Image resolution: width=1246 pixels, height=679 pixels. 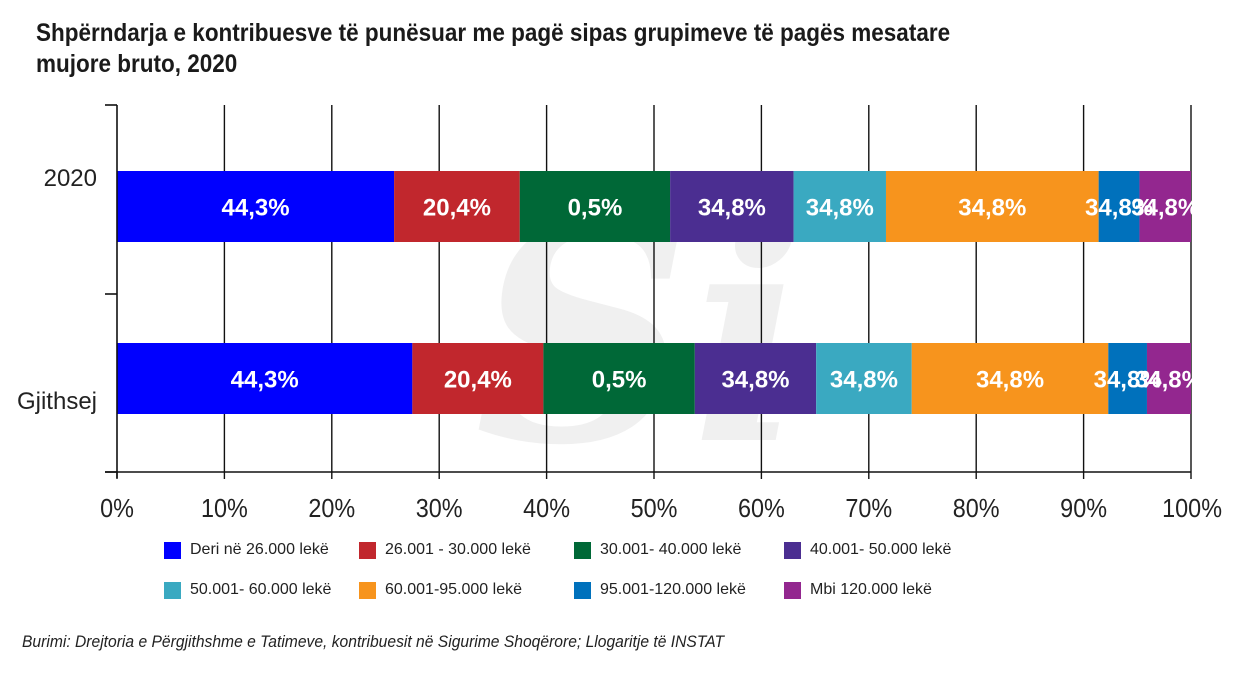 I want to click on legend-label: 40.001- 50.000 lekë, so click(x=881, y=549).